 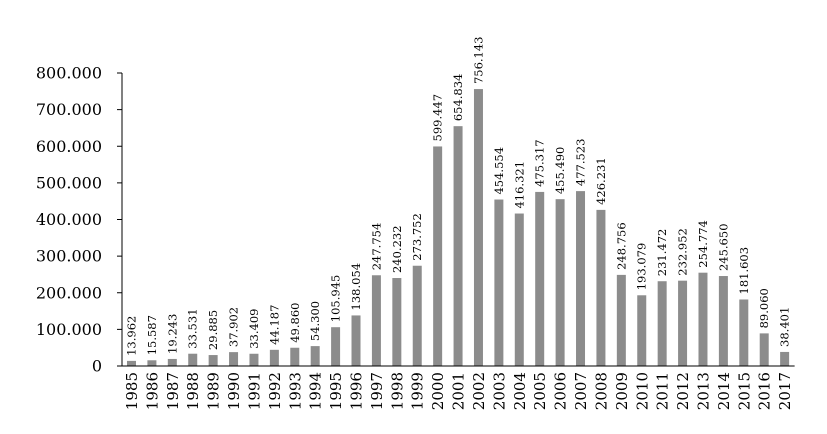 What do you see at coordinates (601, 391) in the screenshot?
I see `x-tick-label: 2008` at bounding box center [601, 391].